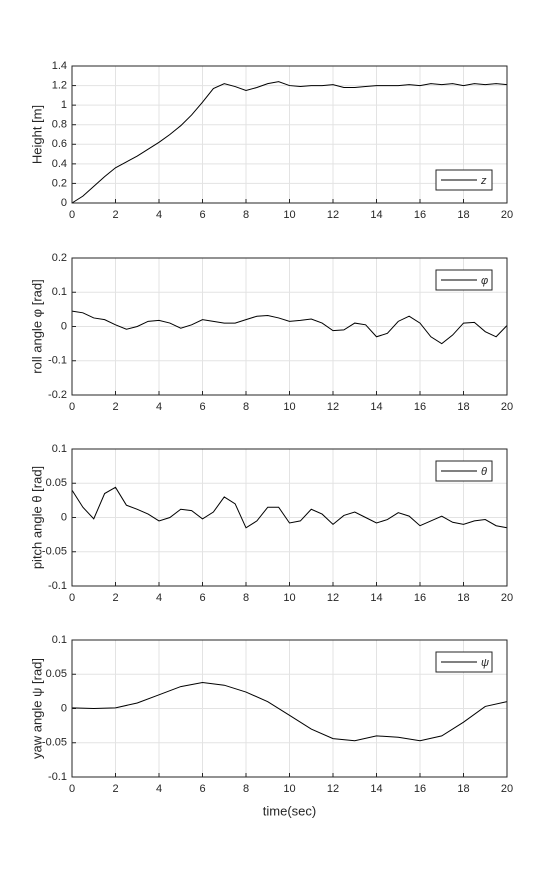  Describe the element at coordinates (57, 395) in the screenshot. I see `y-tick-label: -0.2` at that location.